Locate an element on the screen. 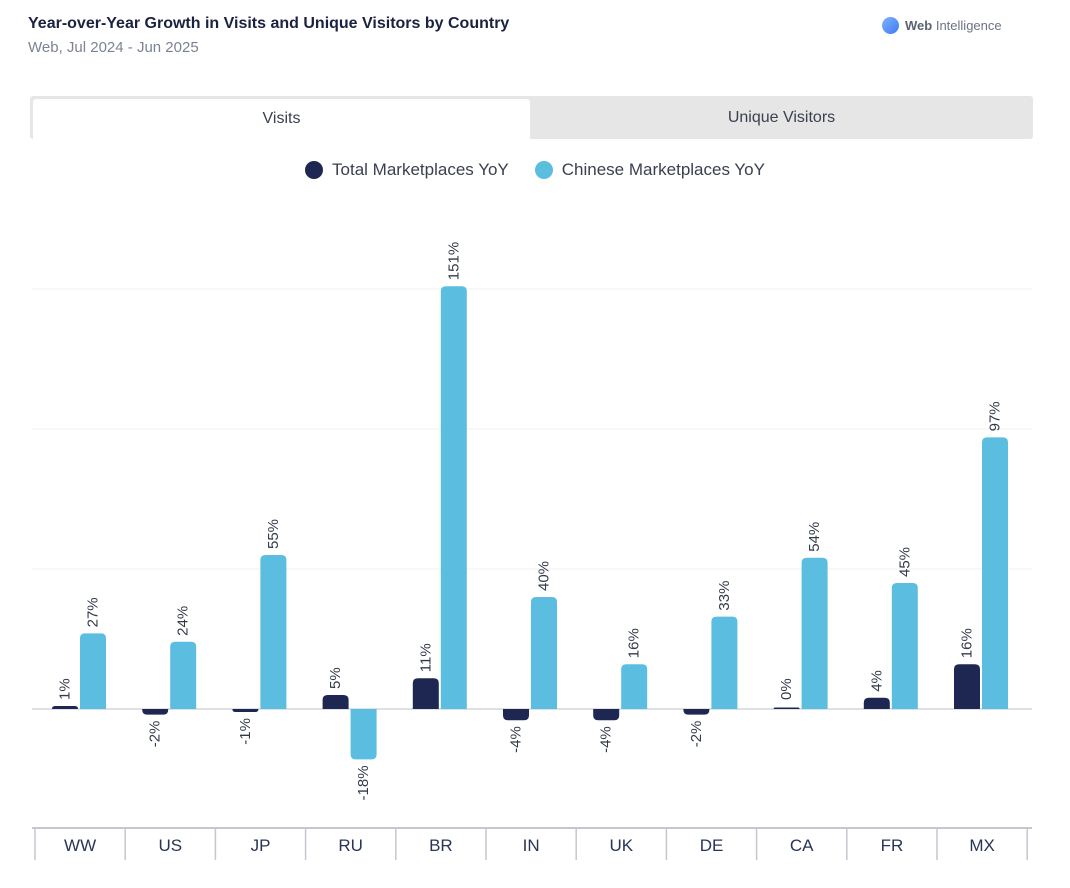  legend-item-chinese: Chinese Marketplaces YoY is located at coordinates (649, 170).